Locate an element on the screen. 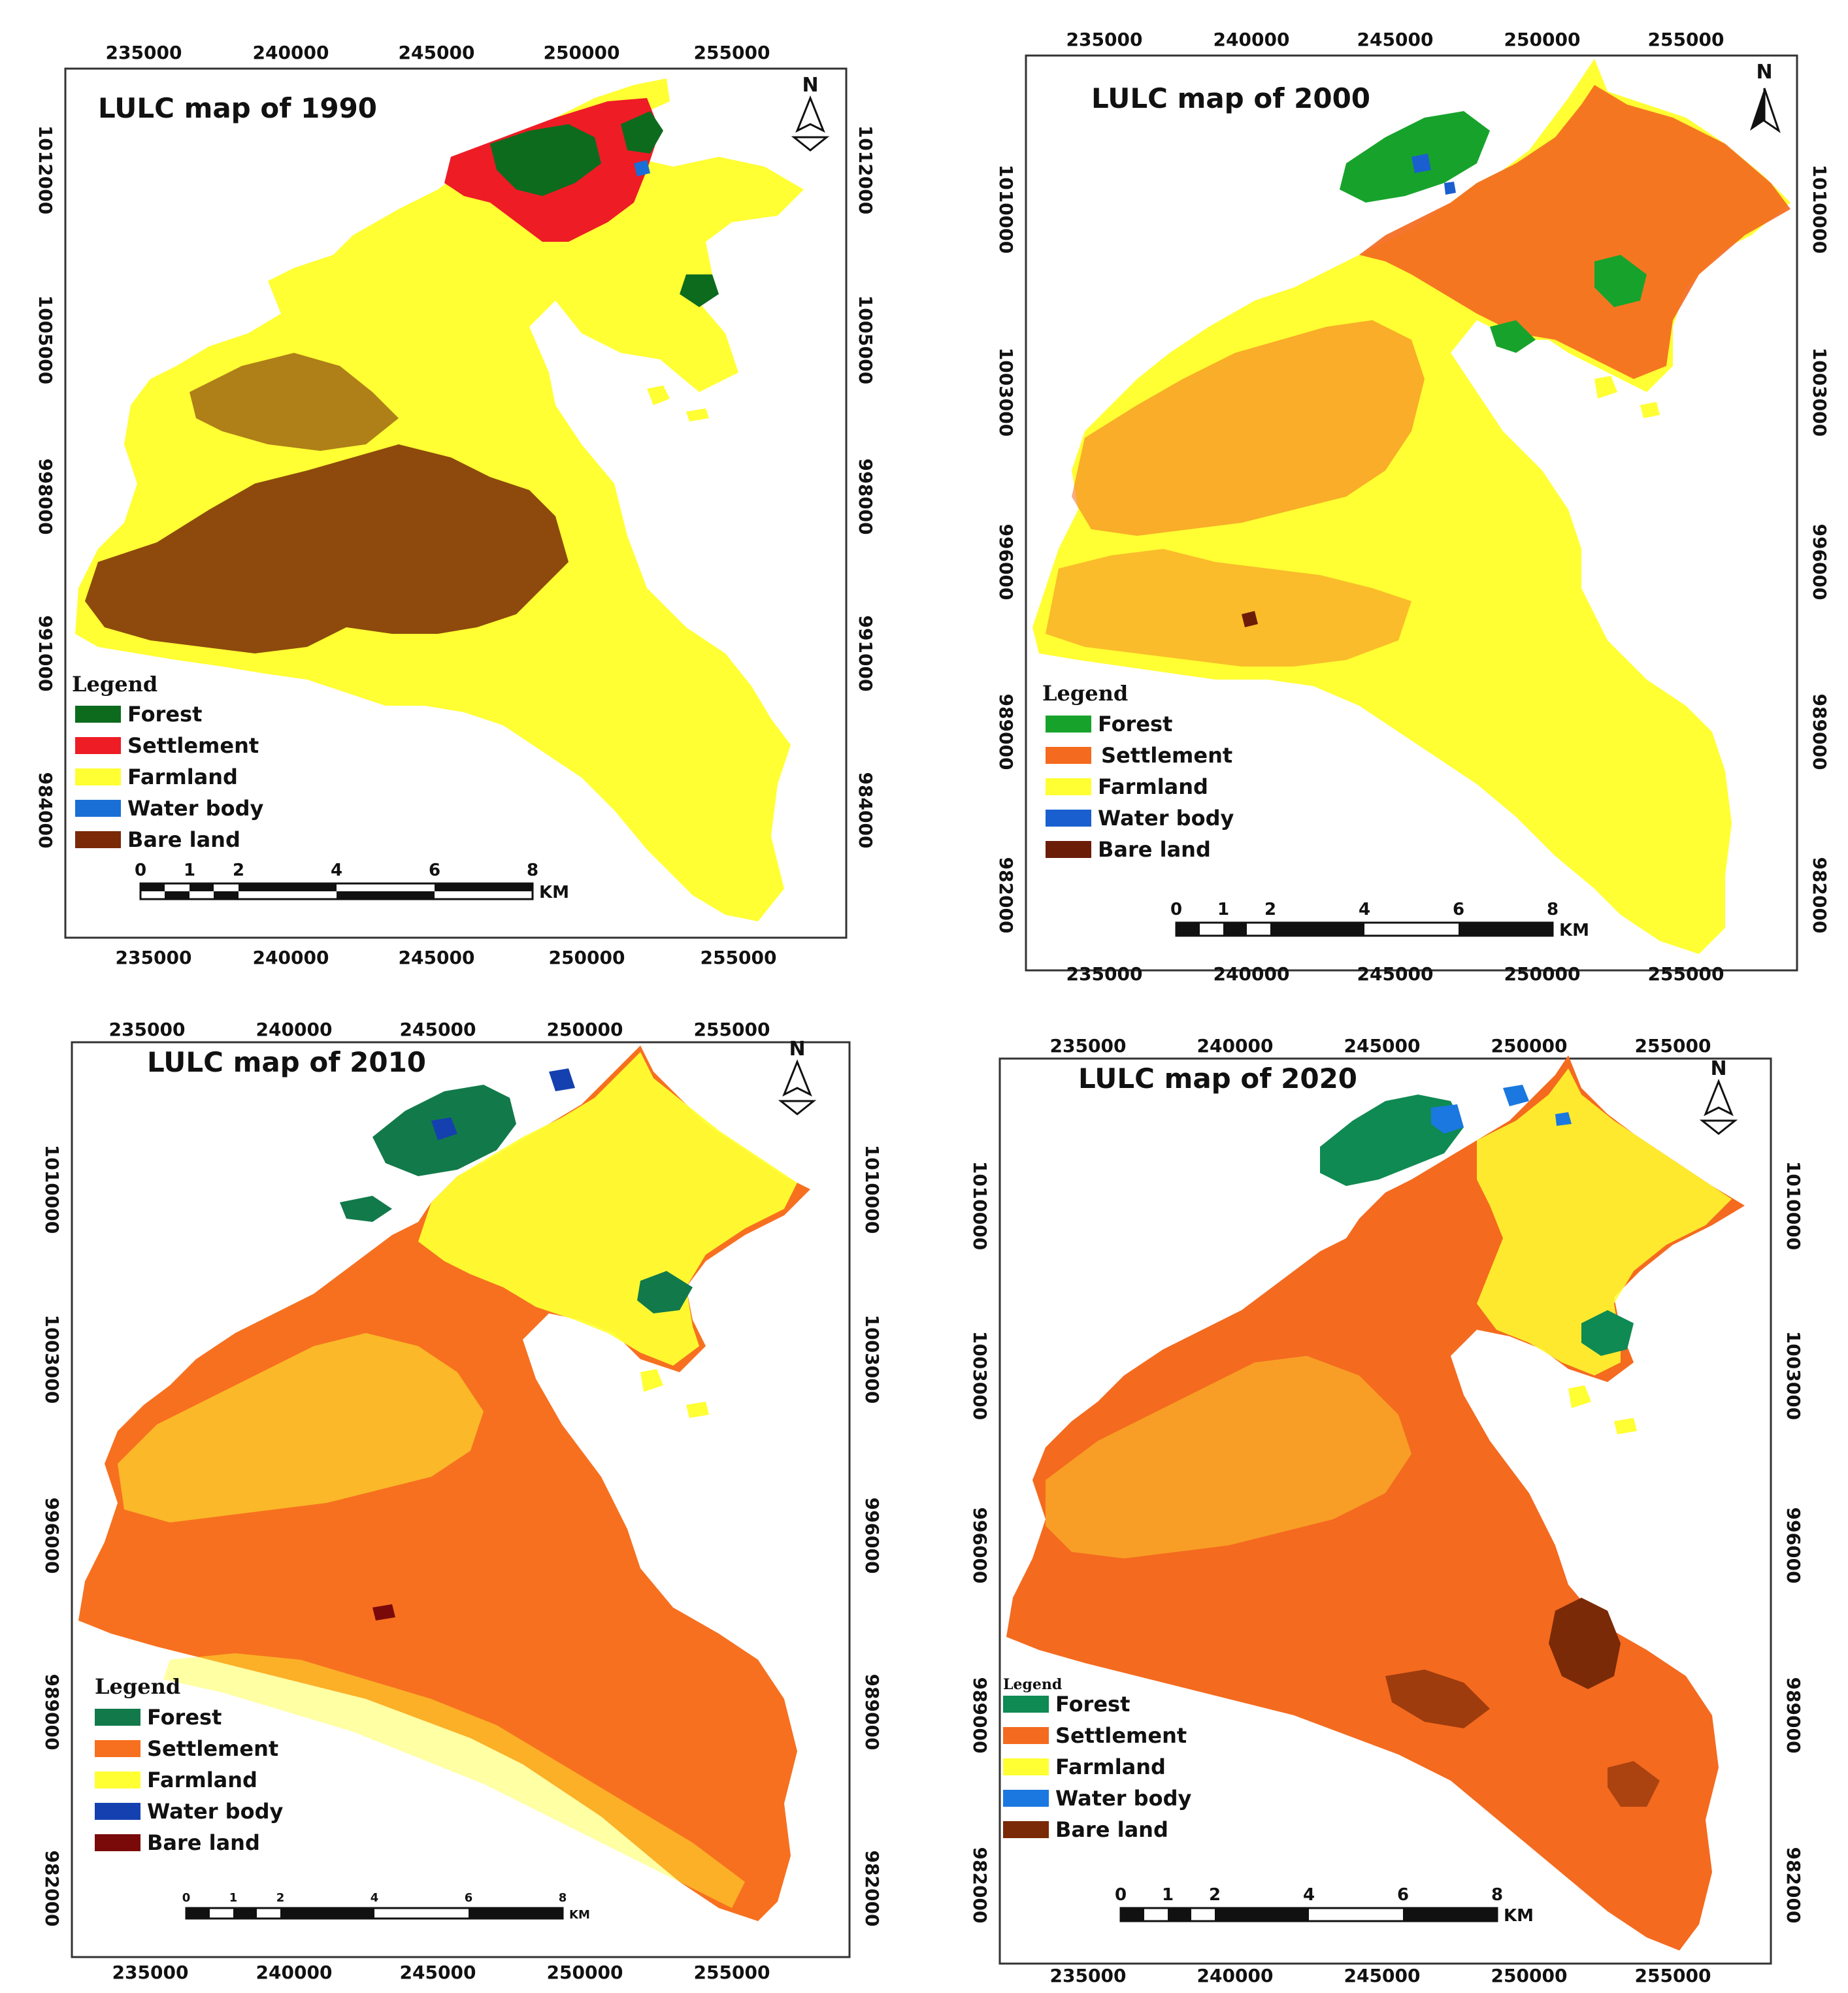 This screenshot has height=1993, width=1848. y-tick-right: 998000 is located at coordinates (865, 497).